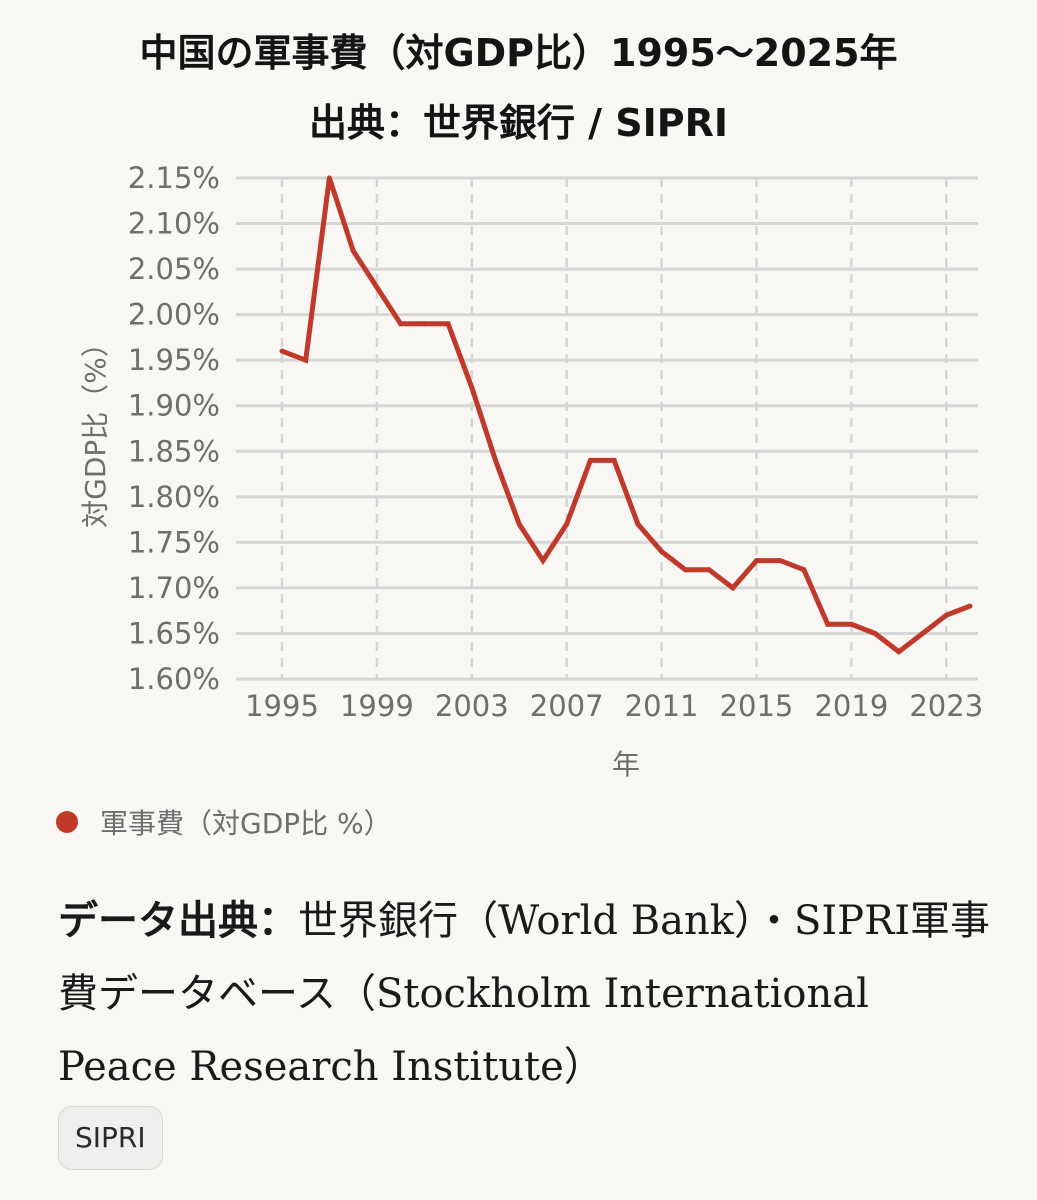  I want to click on y-tick-label: 2.05%, so click(174, 269).